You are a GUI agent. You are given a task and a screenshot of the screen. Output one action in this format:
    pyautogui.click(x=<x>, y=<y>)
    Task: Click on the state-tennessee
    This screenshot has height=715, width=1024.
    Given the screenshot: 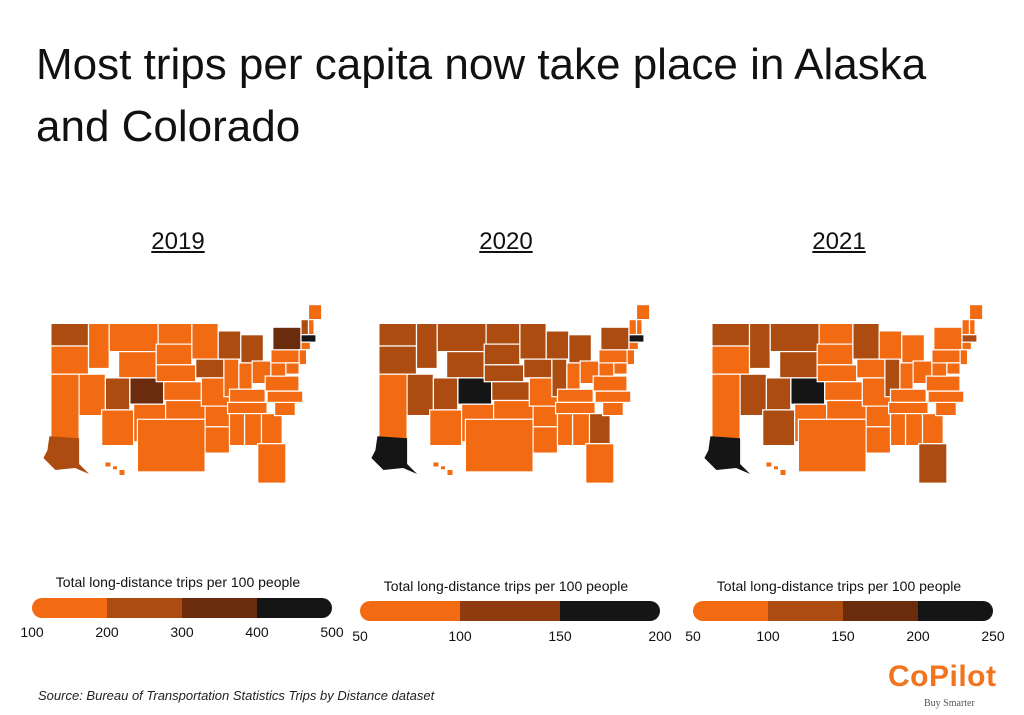 What is the action you would take?
    pyautogui.click(x=575, y=408)
    